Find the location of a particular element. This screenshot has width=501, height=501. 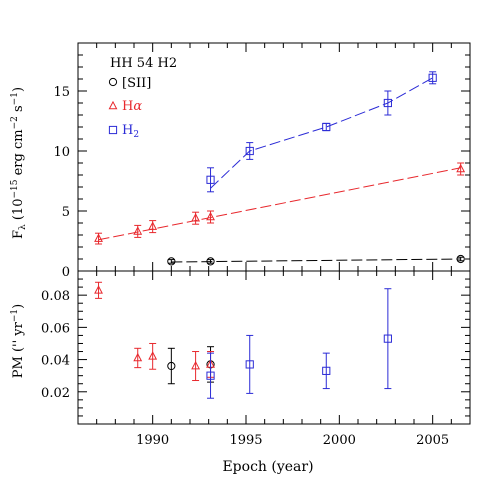

top-y-axis-label: Fλ (10−15 erg cm−2 s−1) is located at coordinates (19, 163).